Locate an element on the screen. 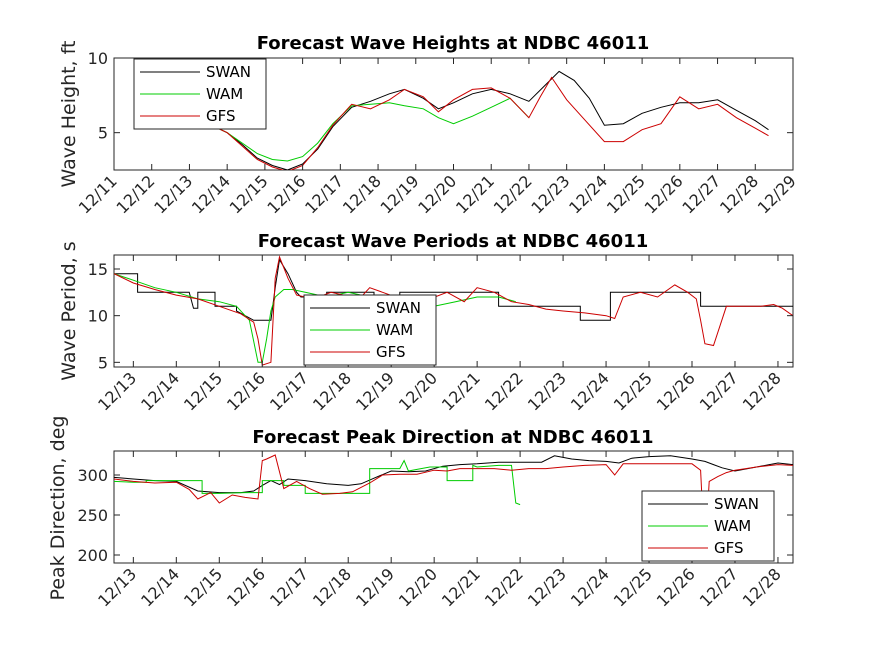  x-tick-label: 12/11 is located at coordinates (98, 194).